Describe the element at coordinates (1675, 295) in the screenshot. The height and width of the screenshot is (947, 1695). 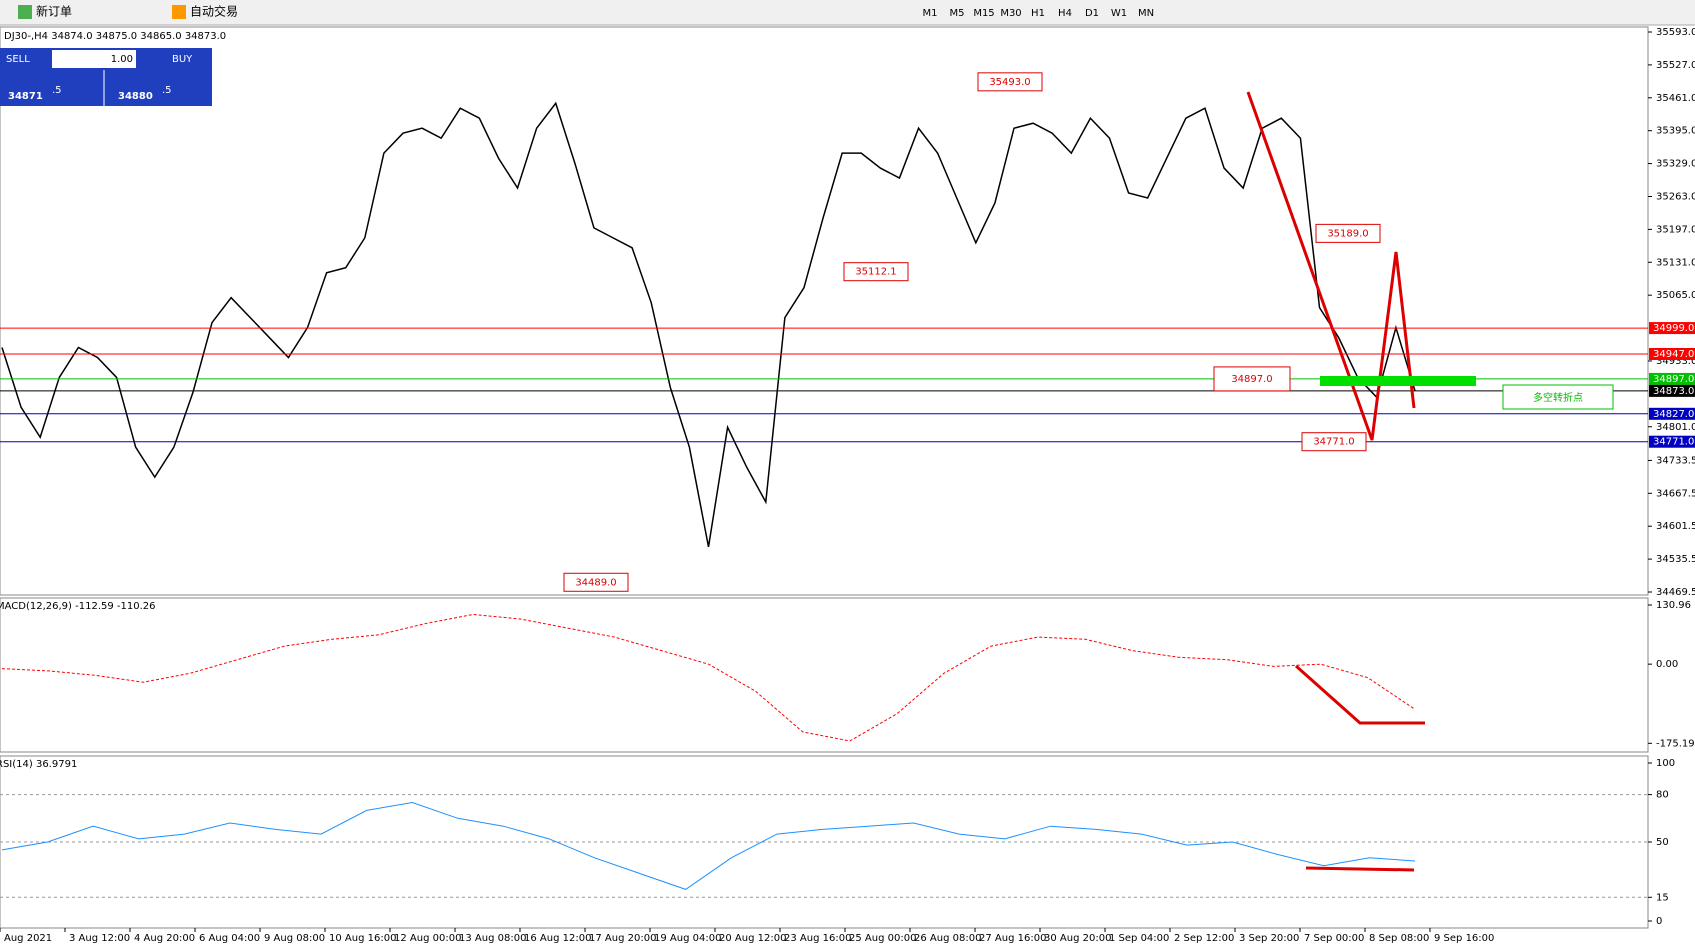
I see `y-tick-label: 35065.0` at that location.